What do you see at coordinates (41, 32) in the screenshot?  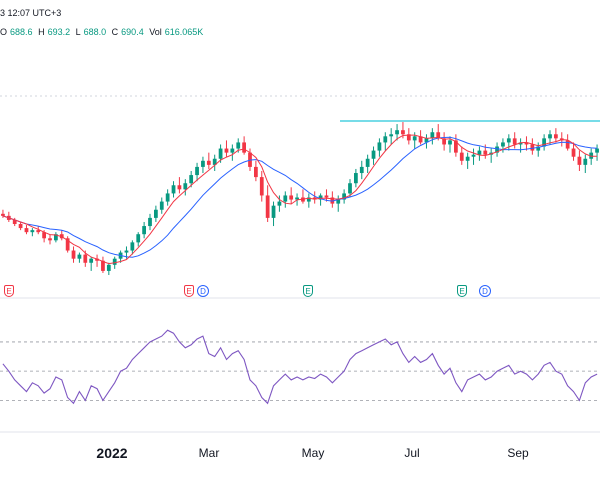 I see `high-label: H` at bounding box center [41, 32].